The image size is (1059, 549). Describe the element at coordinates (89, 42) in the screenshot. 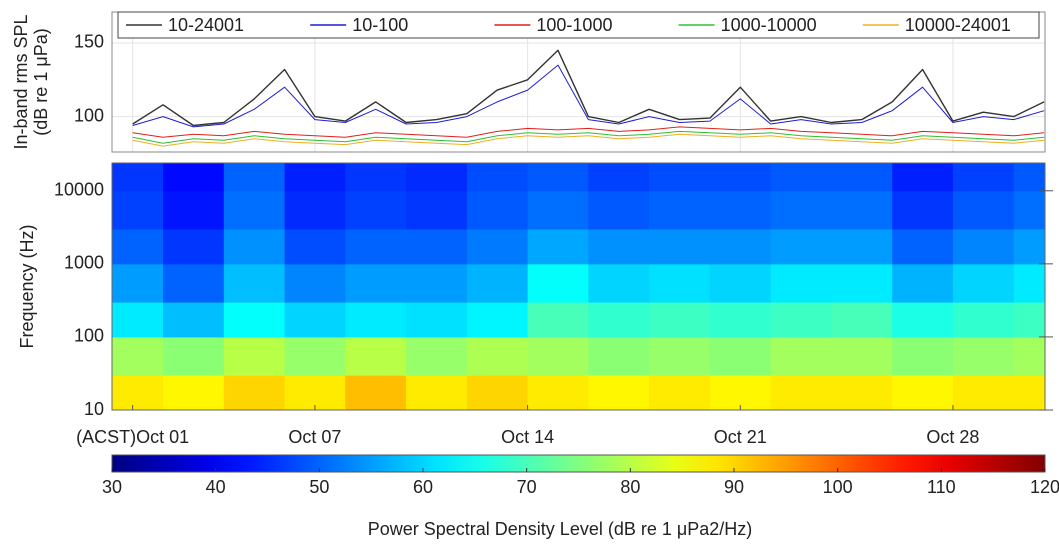

I see `y-tick-label: 150` at that location.